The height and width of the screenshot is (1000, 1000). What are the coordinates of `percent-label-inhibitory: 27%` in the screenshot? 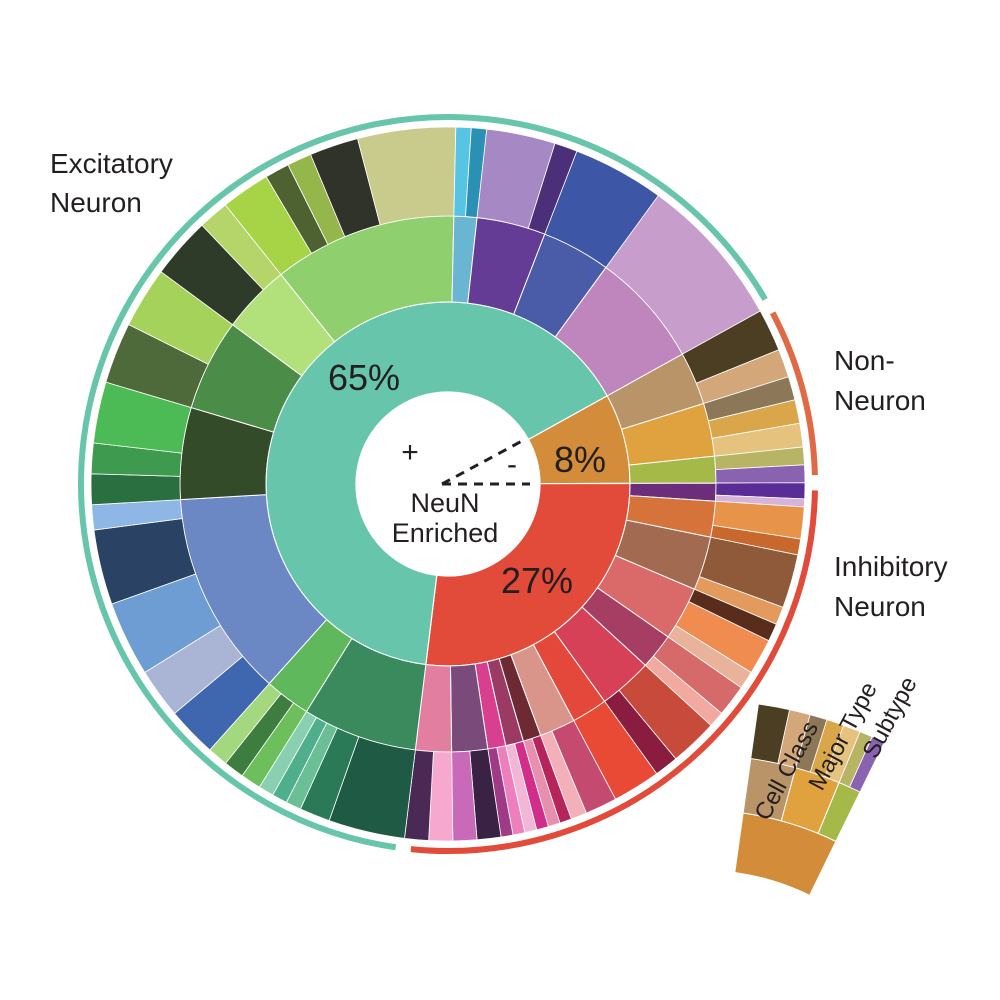 It's located at (537, 580).